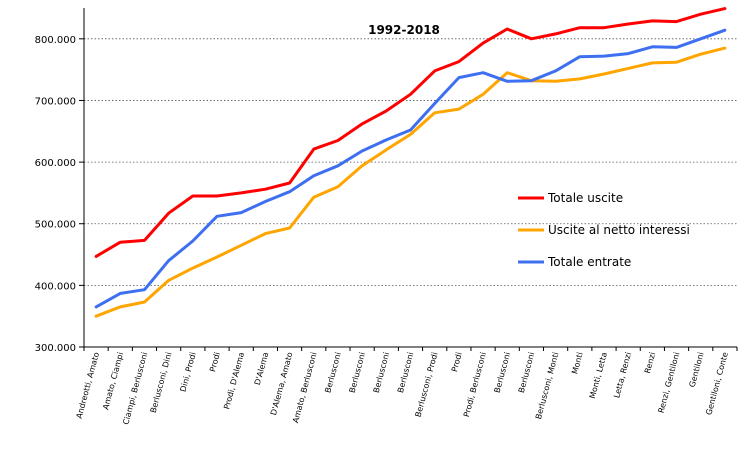 The image size is (743, 450). What do you see at coordinates (55, 101) in the screenshot?
I see `y-tick-label: 700.000` at bounding box center [55, 101].